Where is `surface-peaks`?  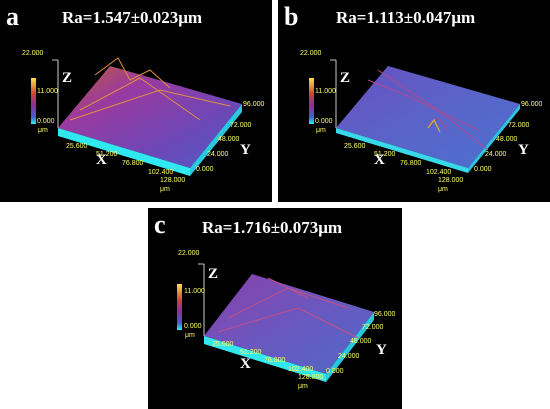
surface-peaks is located at coordinates (434, 125).